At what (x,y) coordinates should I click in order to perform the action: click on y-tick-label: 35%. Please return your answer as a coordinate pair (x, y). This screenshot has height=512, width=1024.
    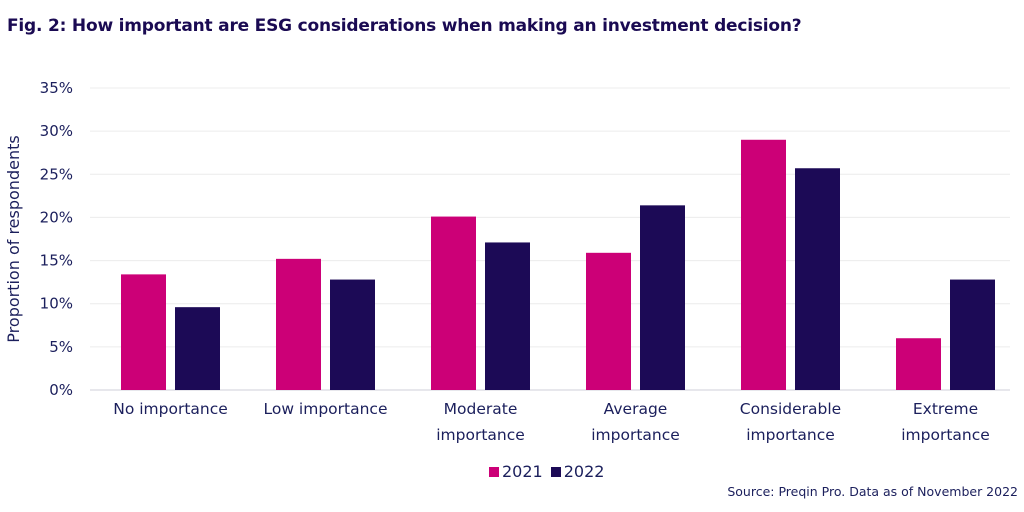
    Looking at the image, I should click on (56, 88).